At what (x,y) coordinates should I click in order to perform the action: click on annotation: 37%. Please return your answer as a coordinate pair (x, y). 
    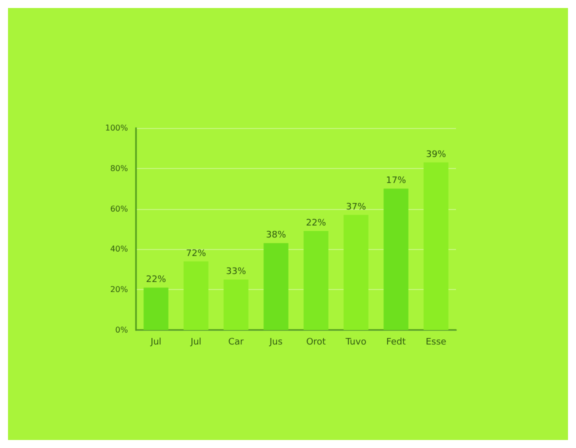
    Looking at the image, I should click on (356, 207).